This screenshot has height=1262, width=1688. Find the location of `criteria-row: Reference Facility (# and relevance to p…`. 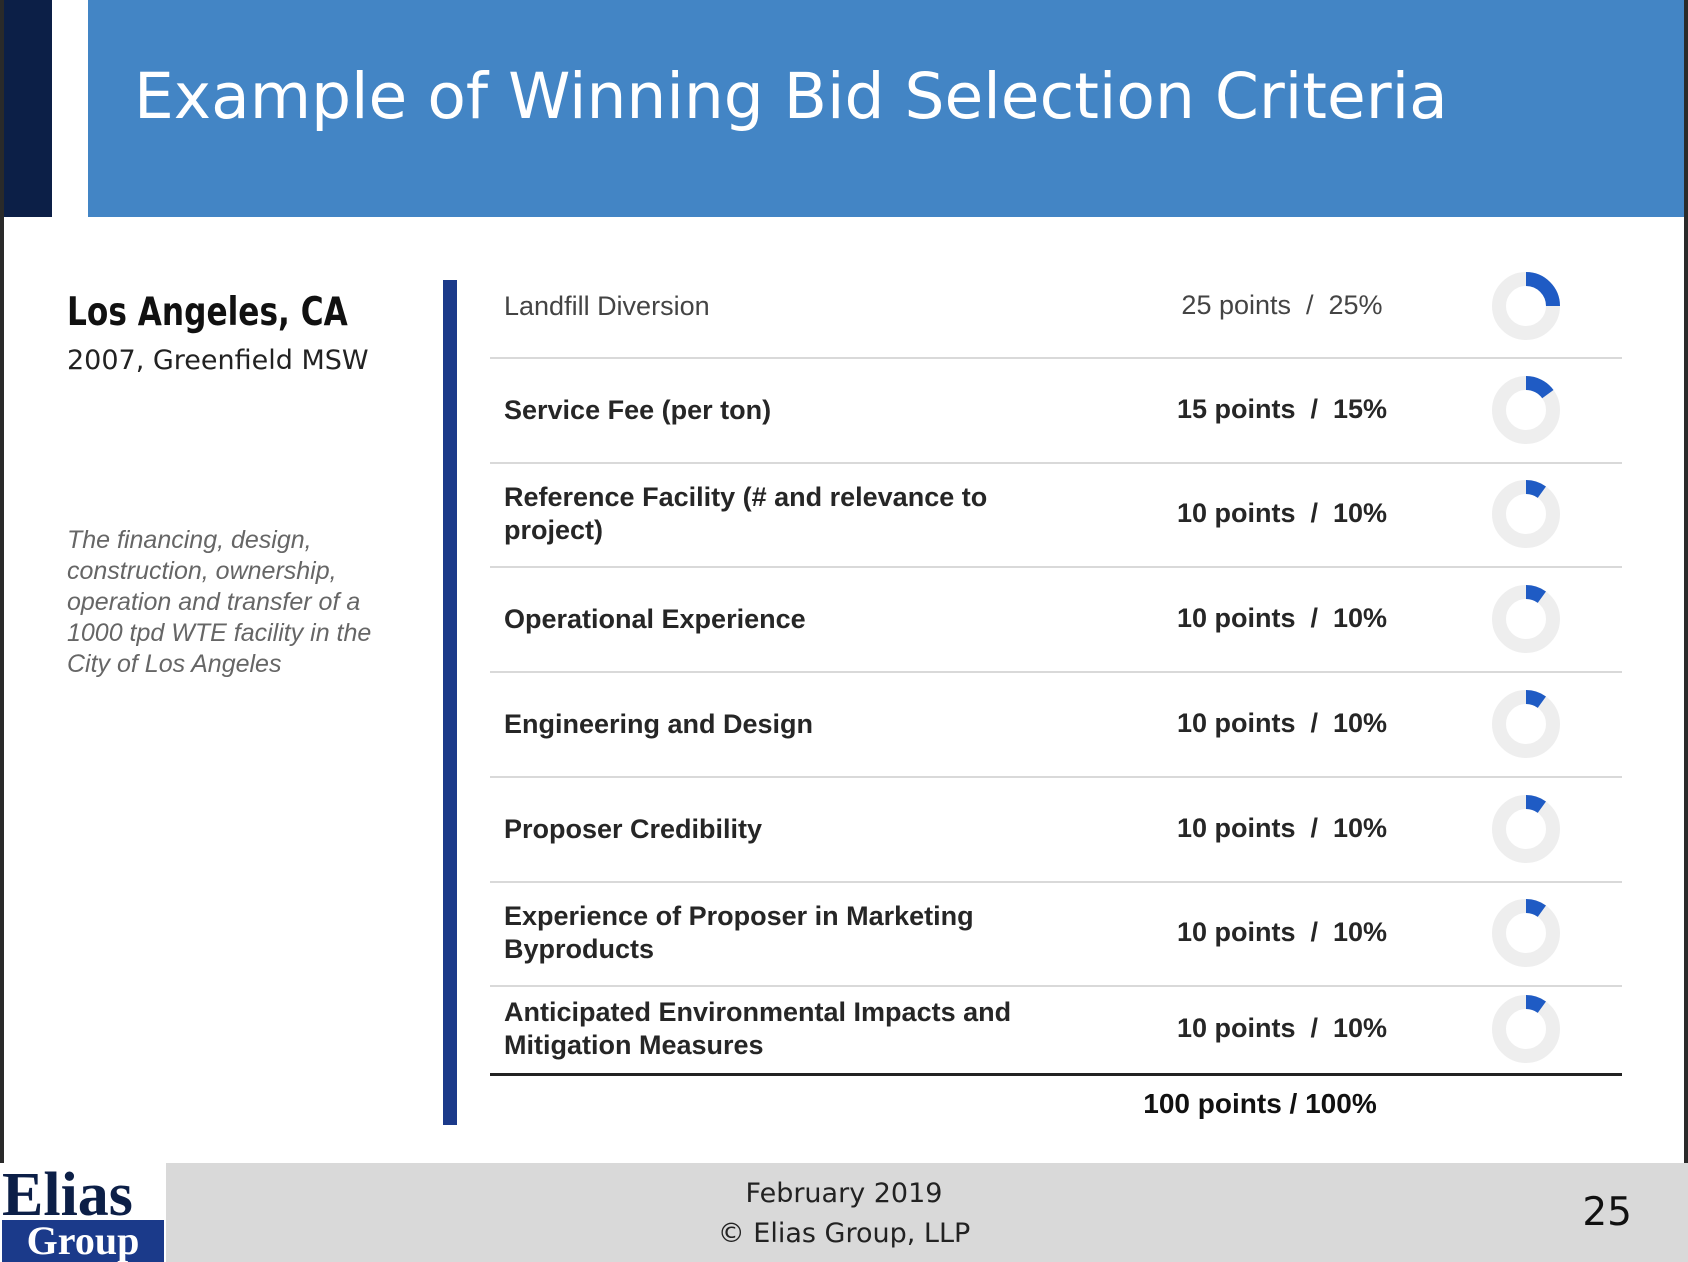

criteria-row: Reference Facility (# and relevance to p… is located at coordinates (1056, 515).